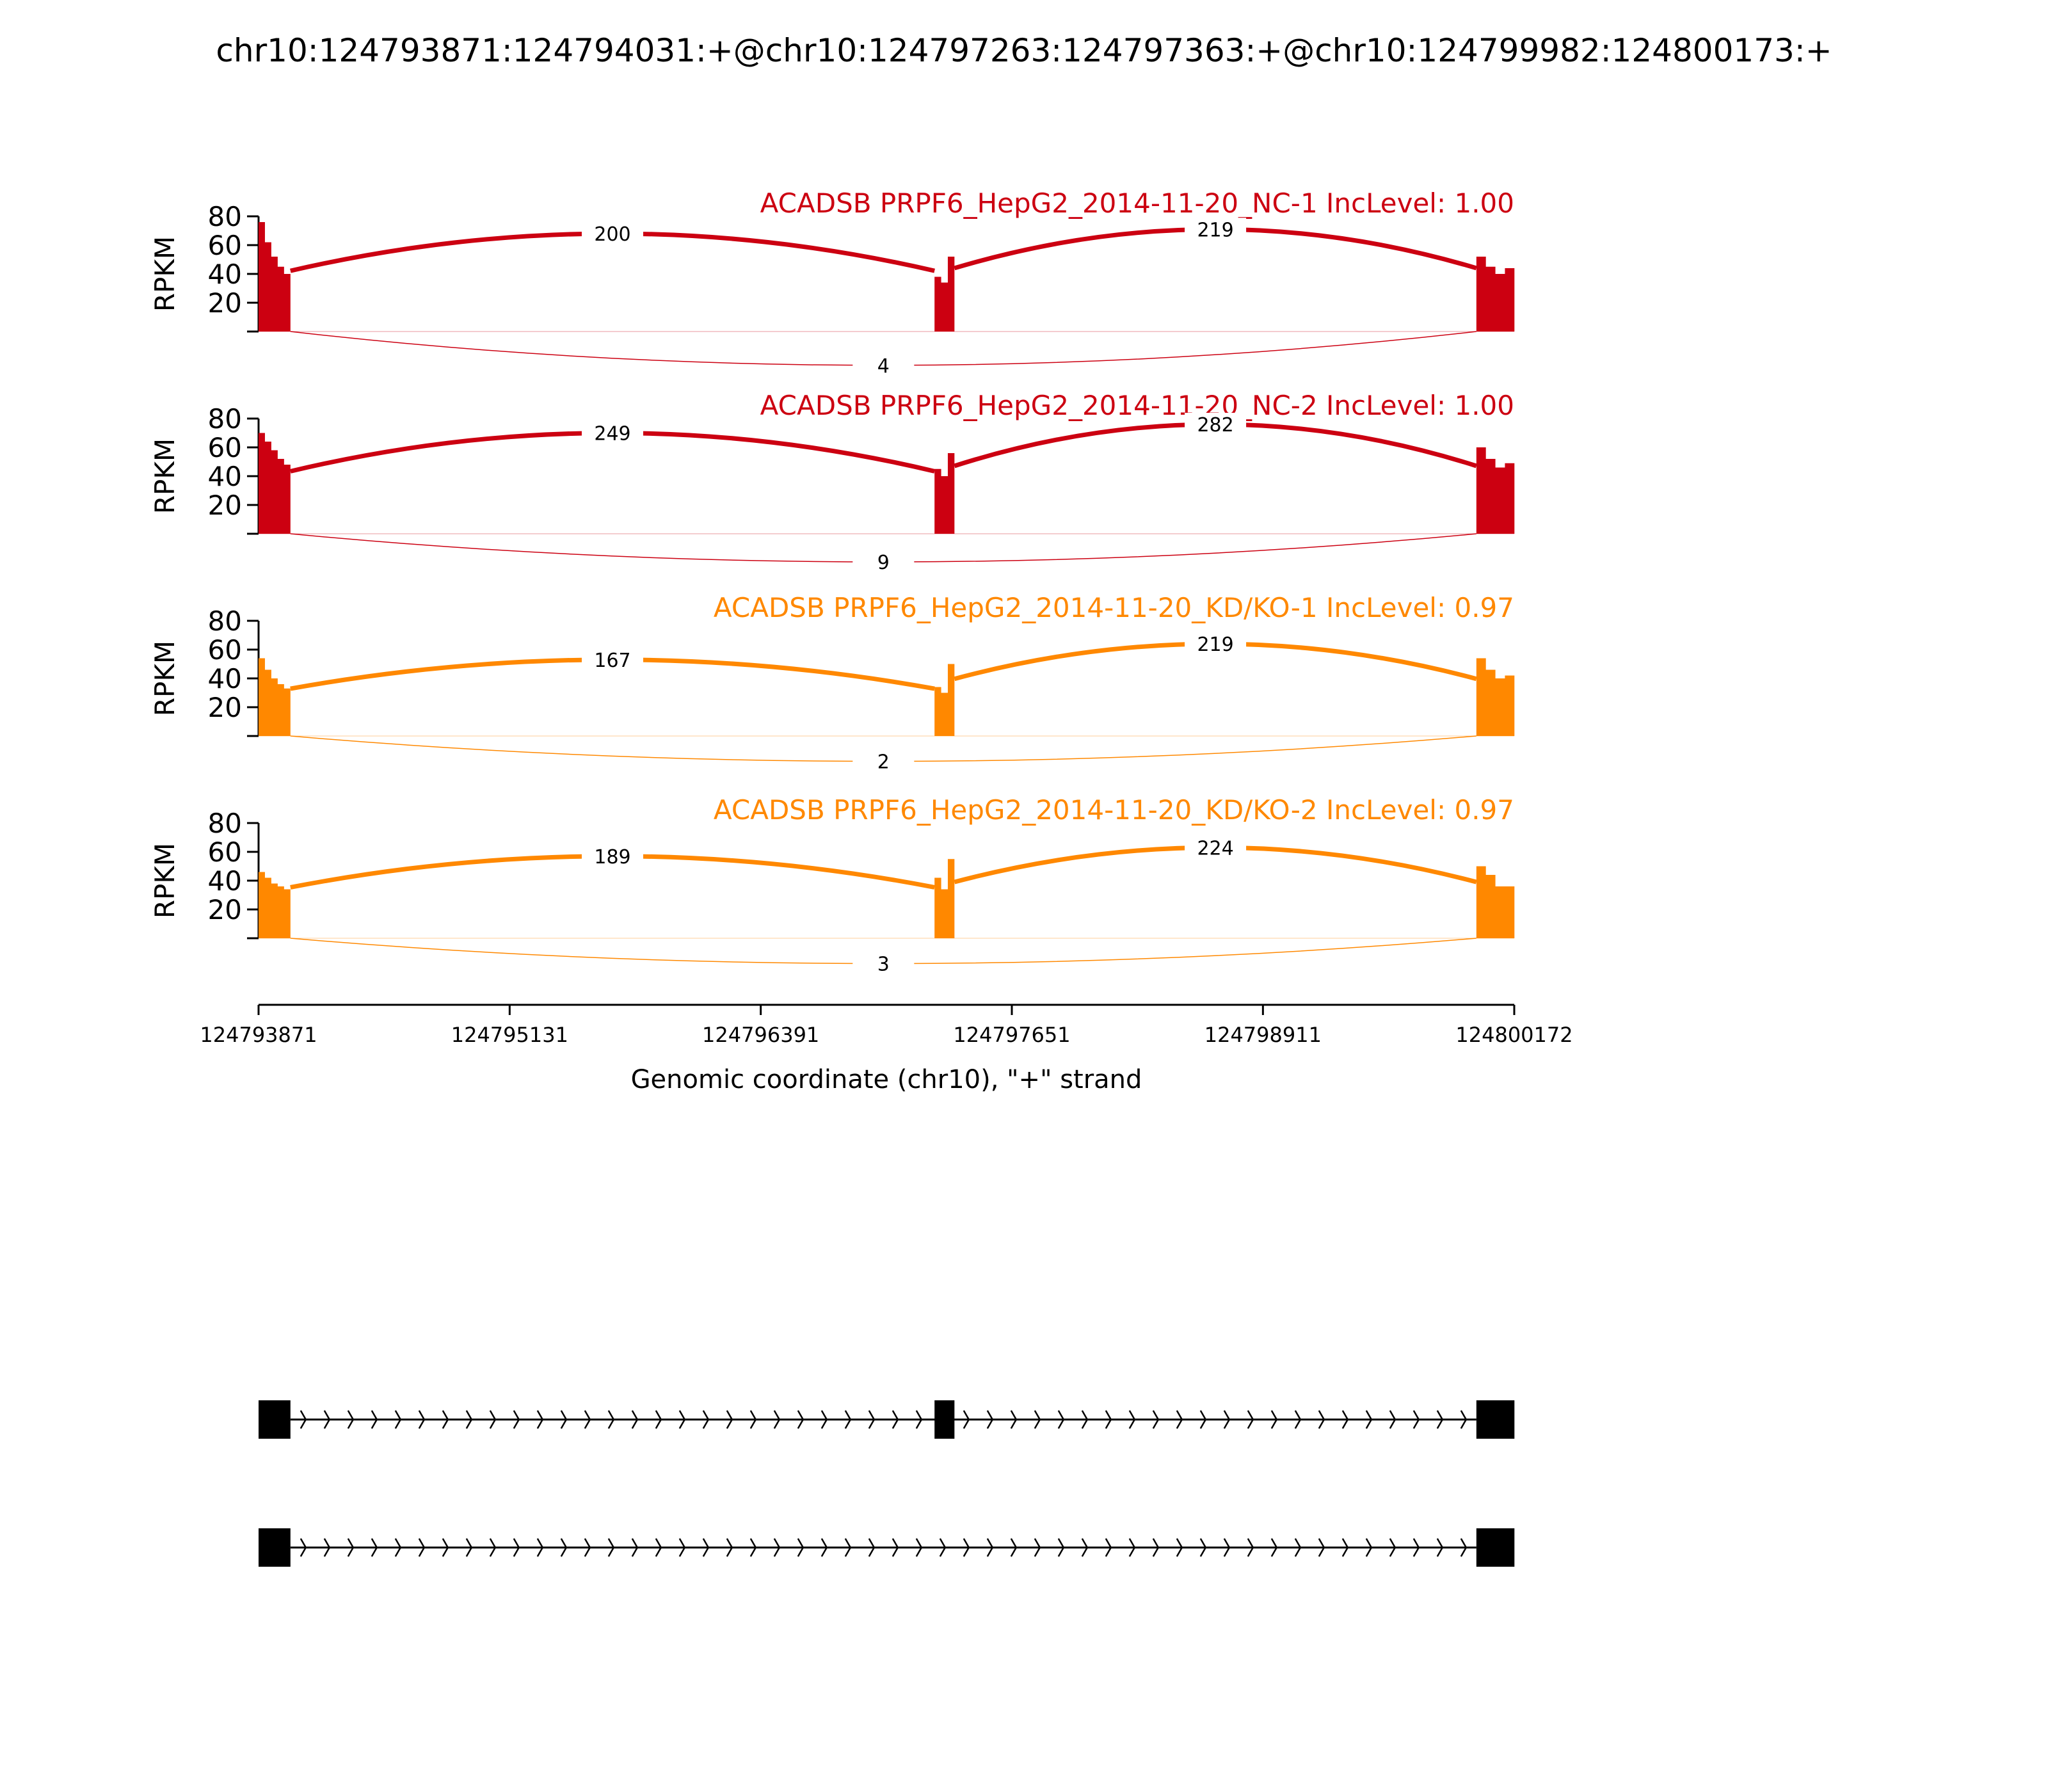  I want to click on x-axis-label: Genomic coordinate (chr10), "+" strand, so click(886, 1079).